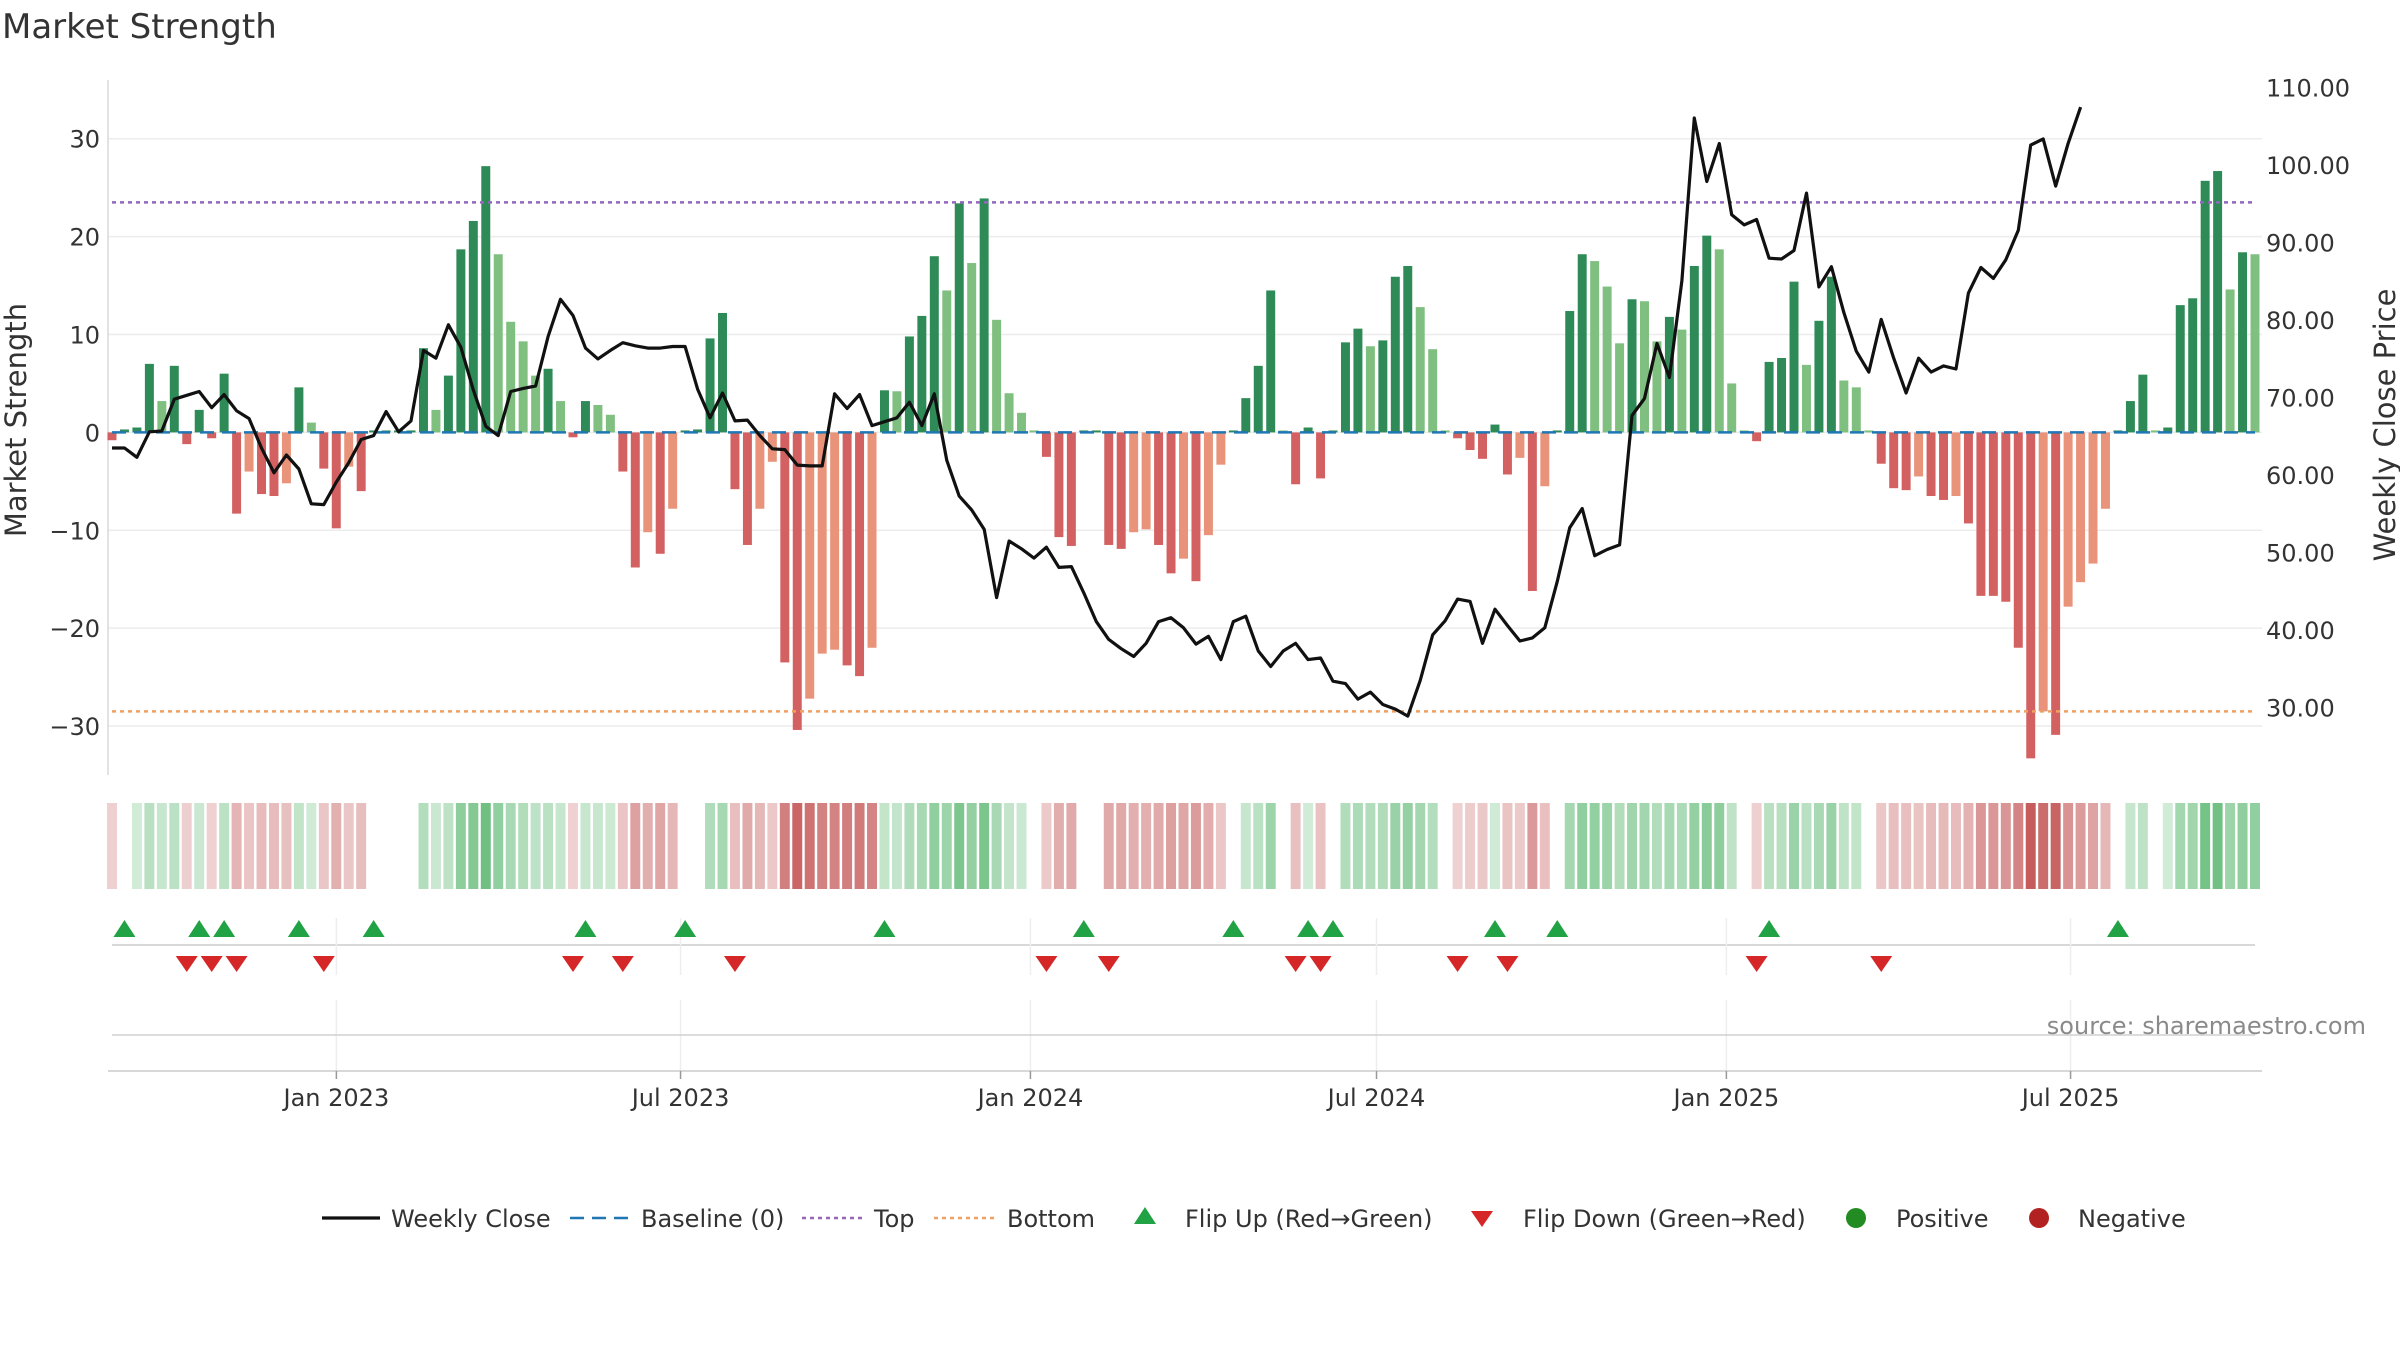 Image resolution: width=2400 pixels, height=1350 pixels. What do you see at coordinates (2039, 1218) in the screenshot?
I see `legend-negative-swatch` at bounding box center [2039, 1218].